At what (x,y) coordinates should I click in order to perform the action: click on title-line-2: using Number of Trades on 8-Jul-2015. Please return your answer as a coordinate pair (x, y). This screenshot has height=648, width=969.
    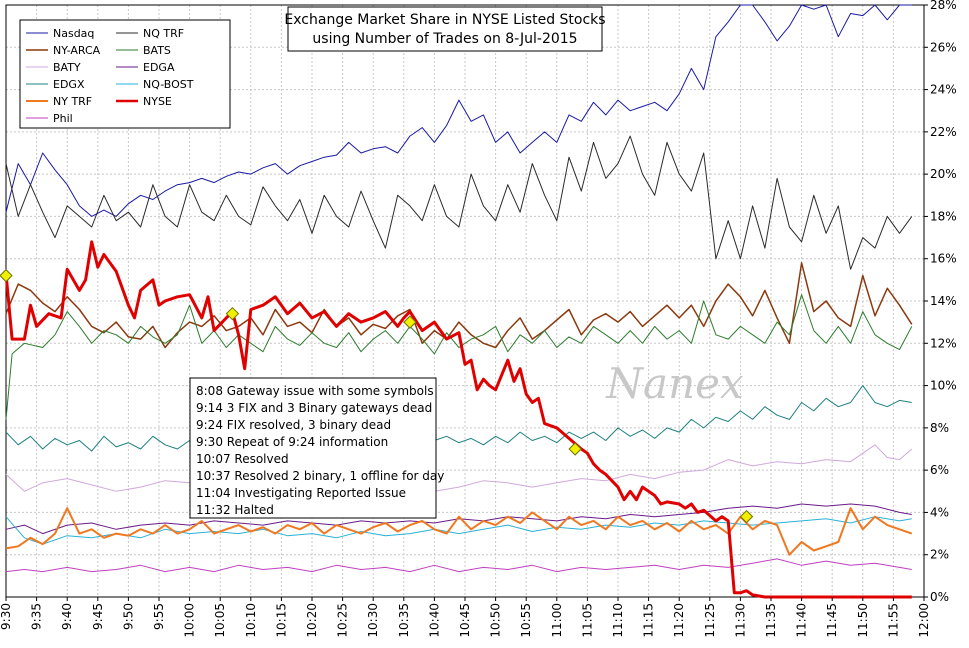
    Looking at the image, I should click on (444, 39).